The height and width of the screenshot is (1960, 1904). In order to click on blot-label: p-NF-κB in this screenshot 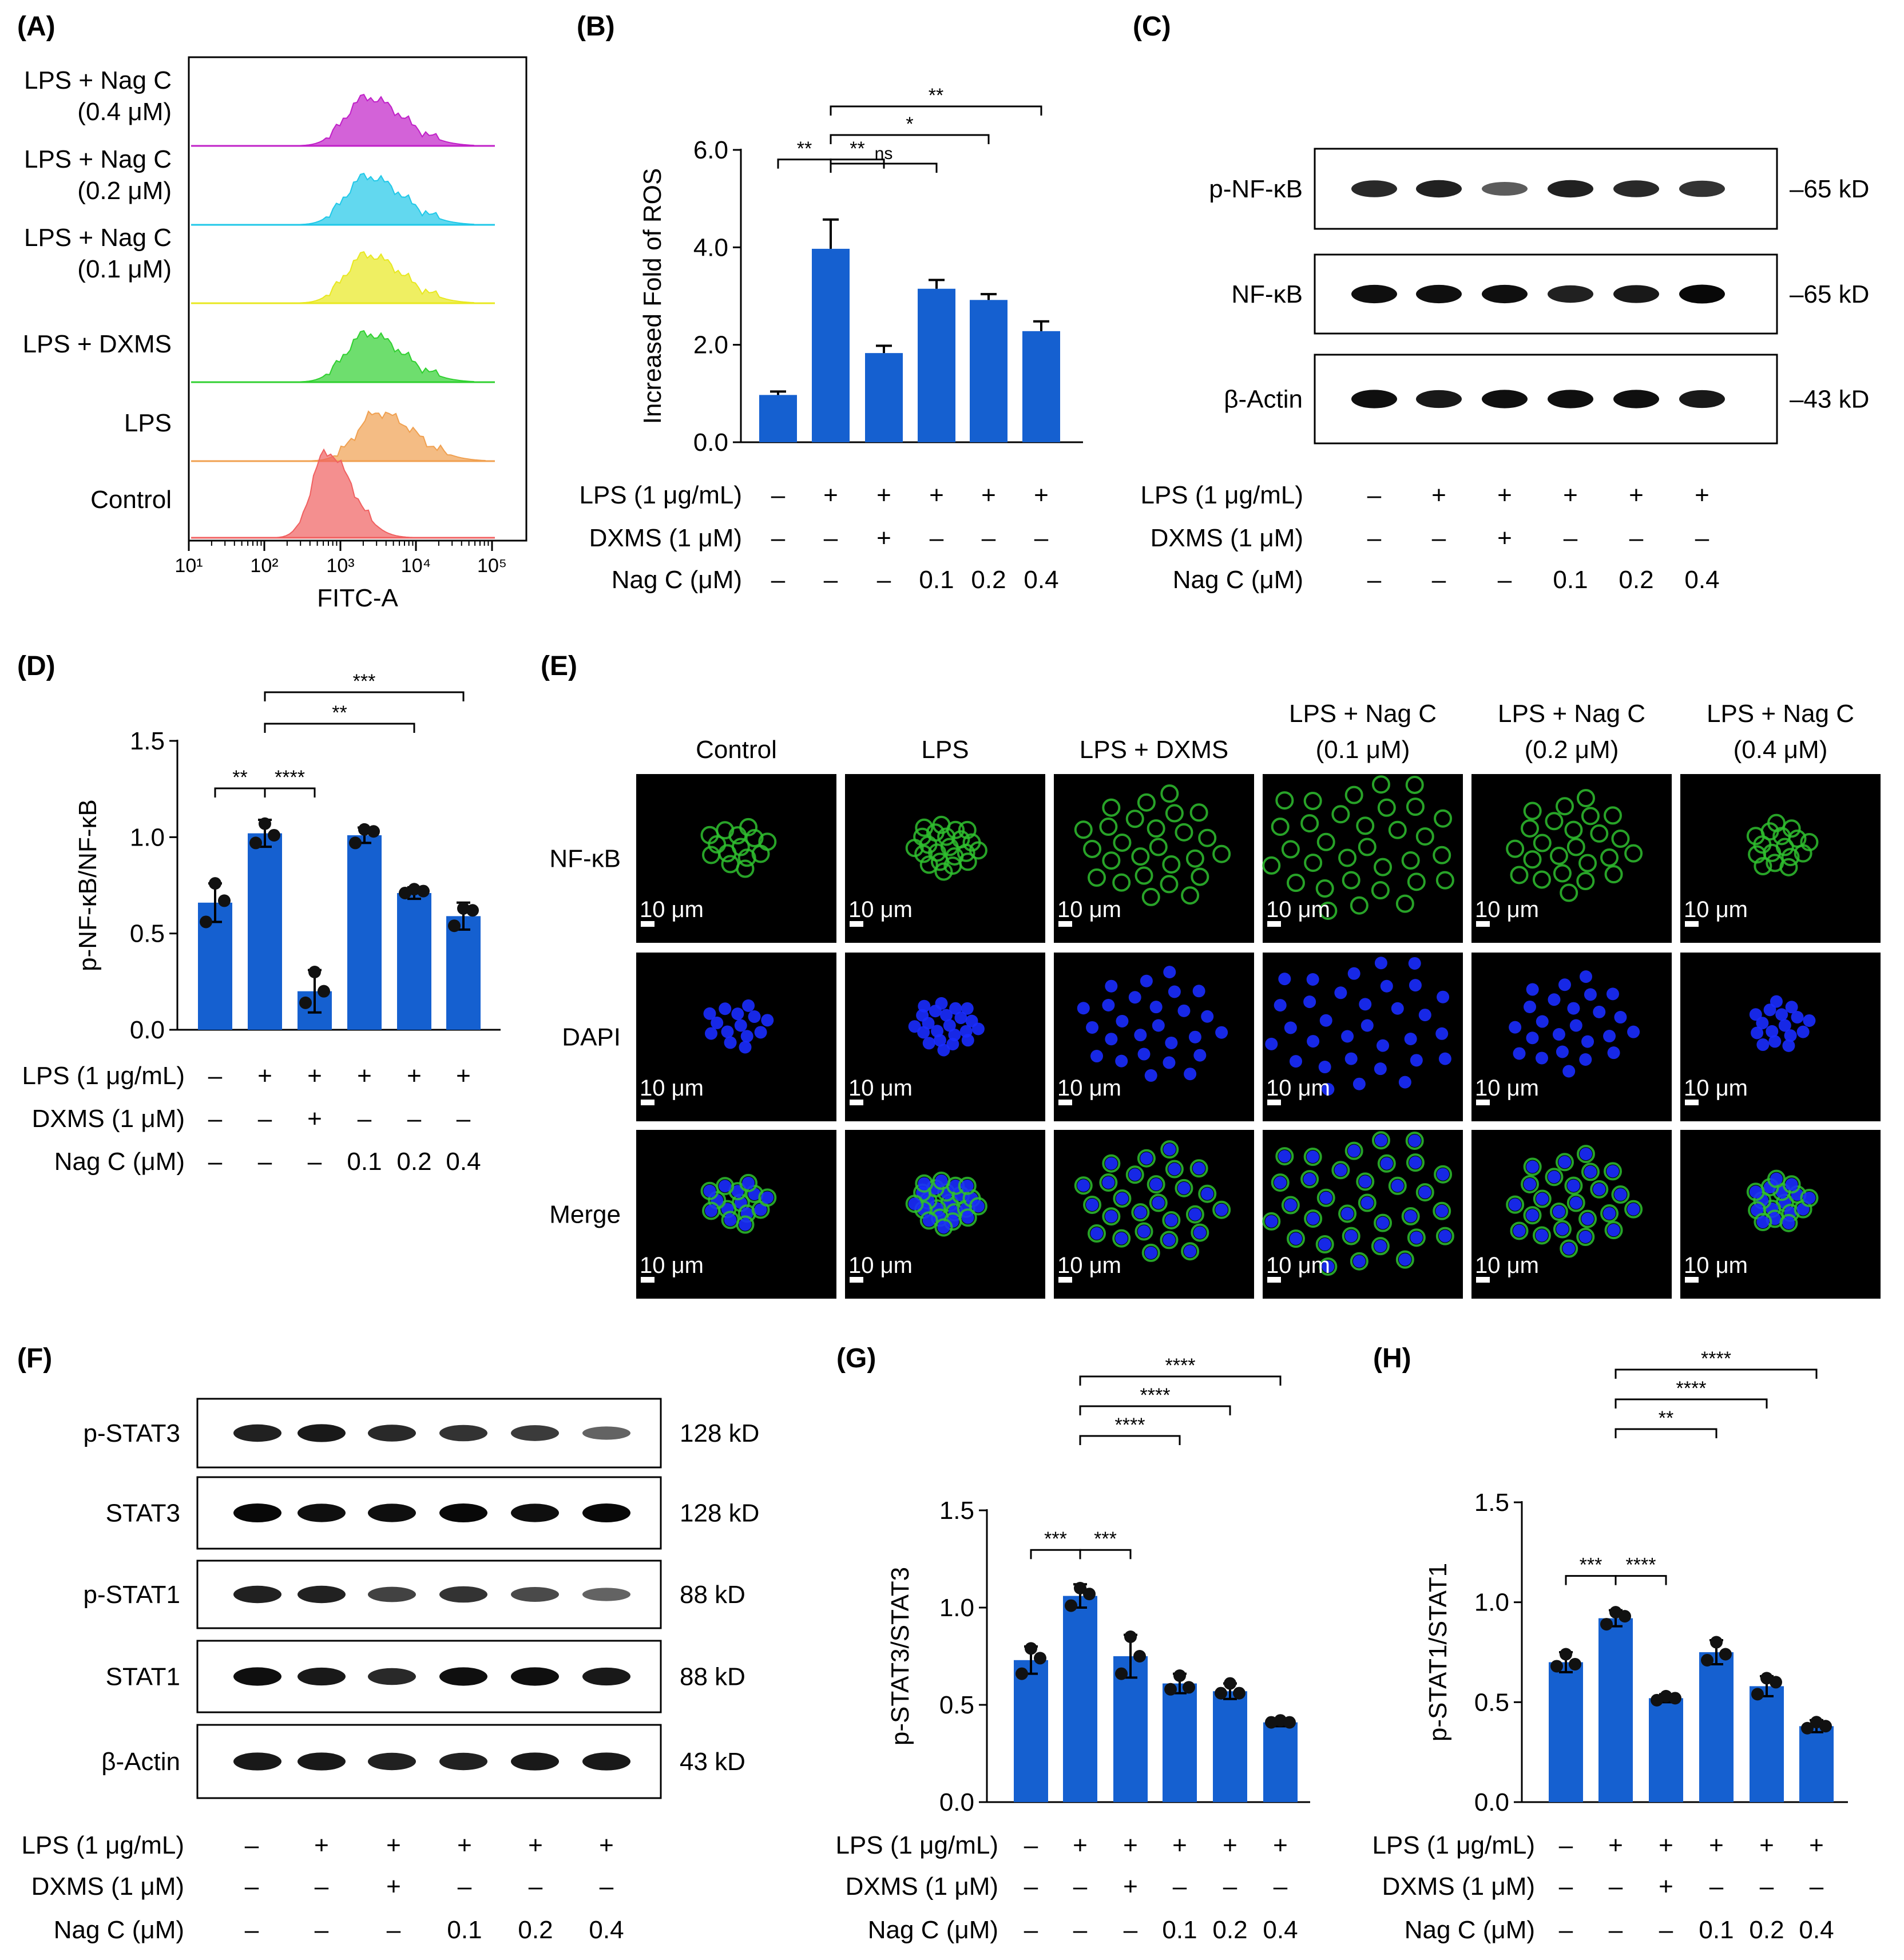, I will do `click(1256, 189)`.